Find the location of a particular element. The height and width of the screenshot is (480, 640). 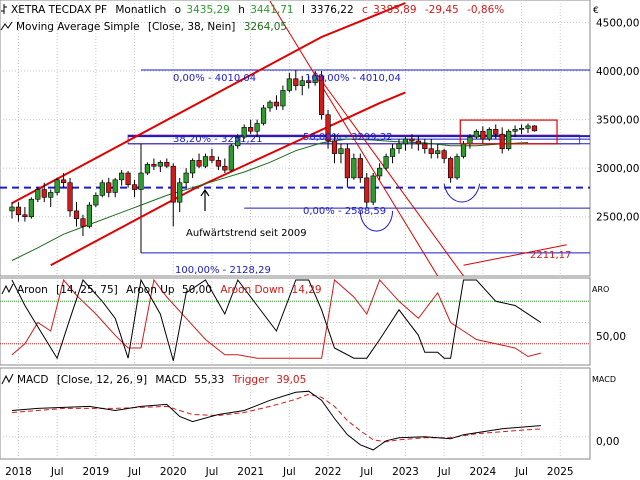

x-tick-label: 2022 is located at coordinates (328, 472).